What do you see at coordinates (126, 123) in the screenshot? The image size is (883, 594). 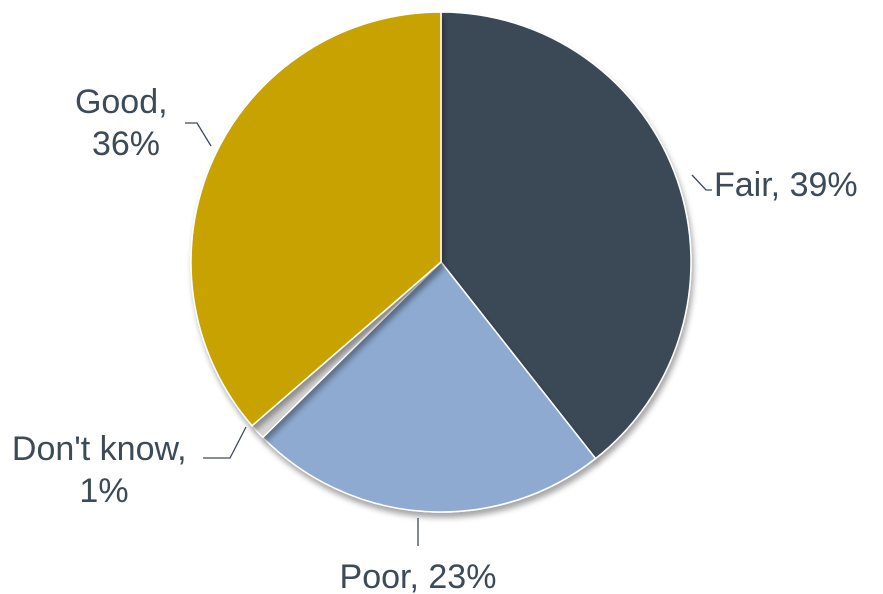 I see `slice-label-good: Good, 36%` at bounding box center [126, 123].